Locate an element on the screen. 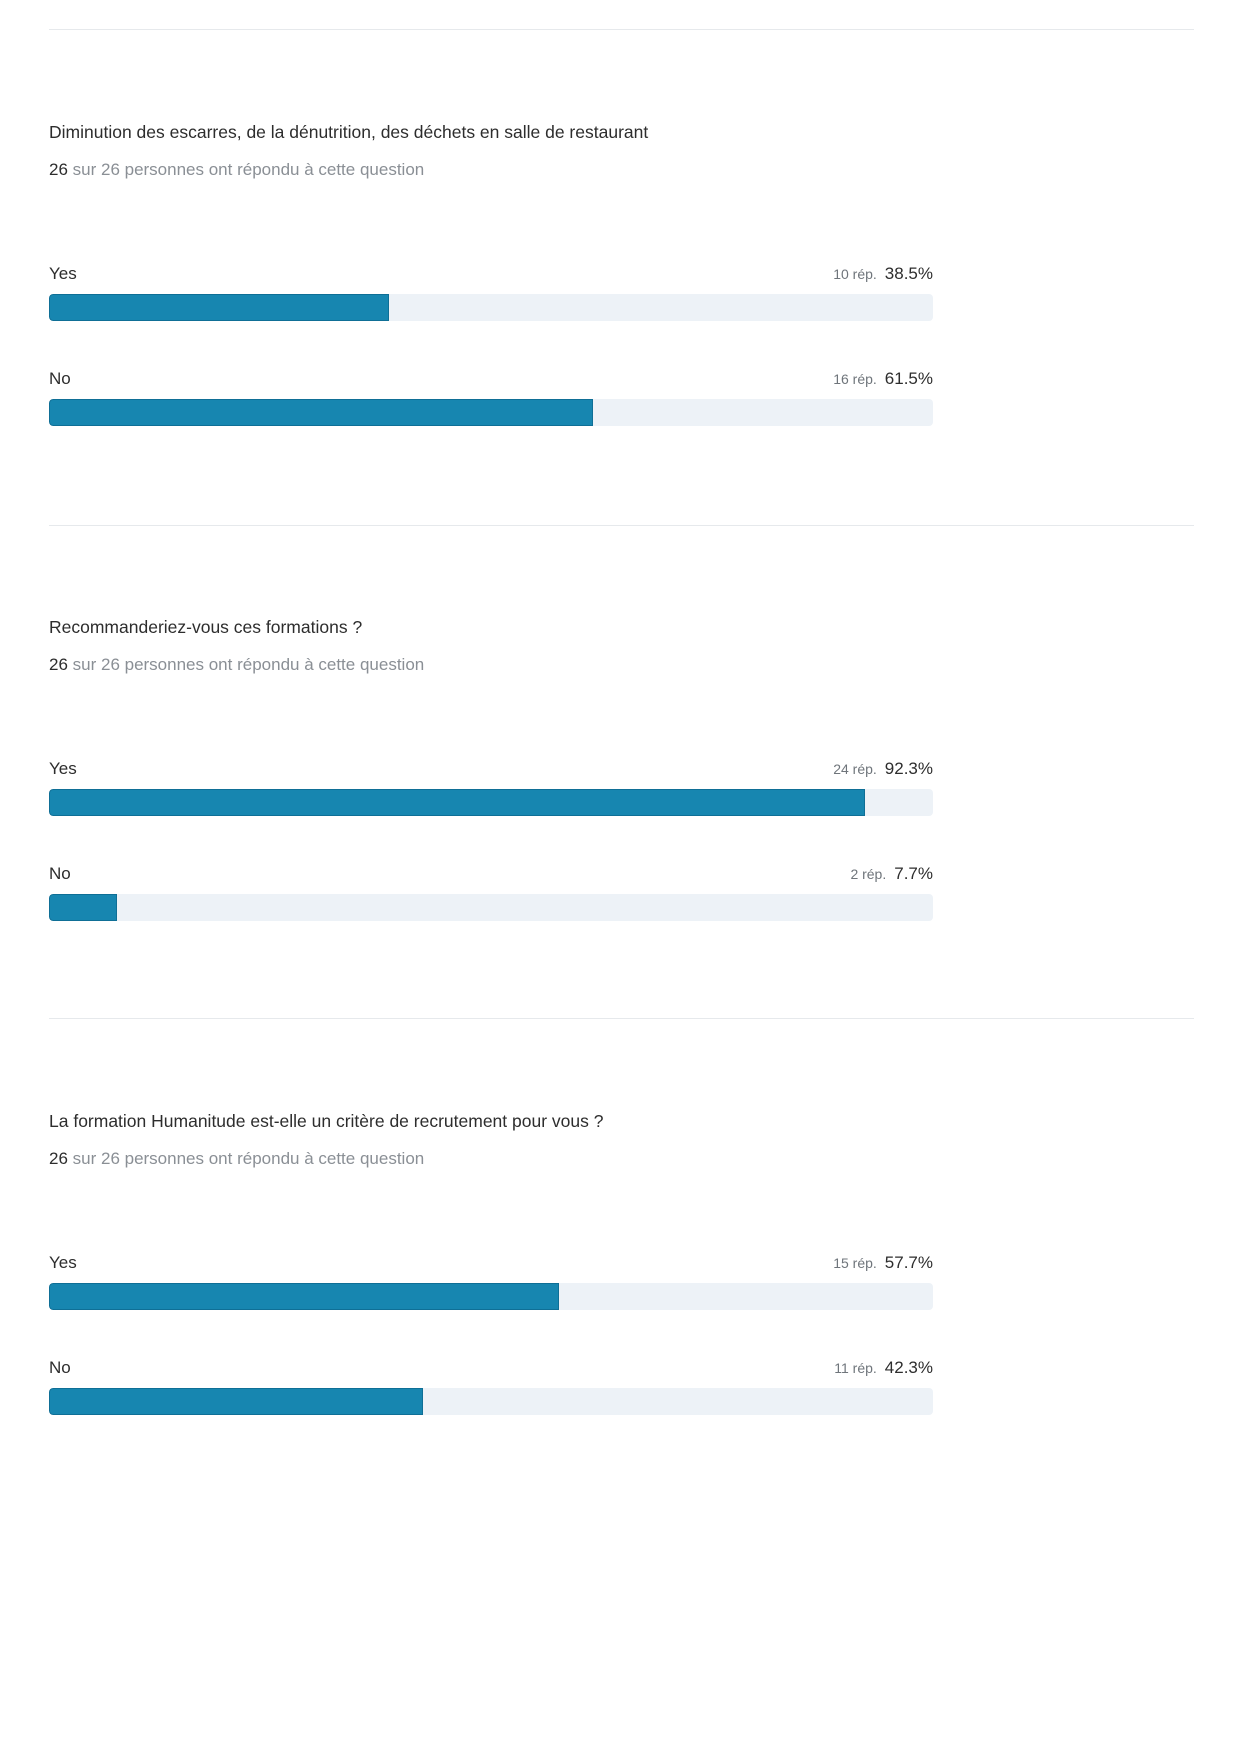  option-percent: 7.7% is located at coordinates (913, 873).